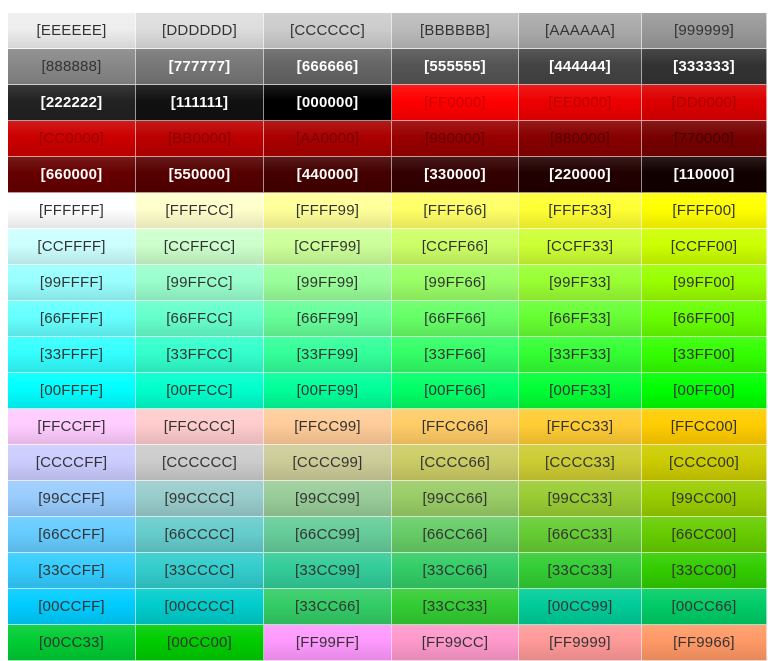 The height and width of the screenshot is (661, 768). What do you see at coordinates (455, 211) in the screenshot?
I see `color-swatch: [FFFF66]` at bounding box center [455, 211].